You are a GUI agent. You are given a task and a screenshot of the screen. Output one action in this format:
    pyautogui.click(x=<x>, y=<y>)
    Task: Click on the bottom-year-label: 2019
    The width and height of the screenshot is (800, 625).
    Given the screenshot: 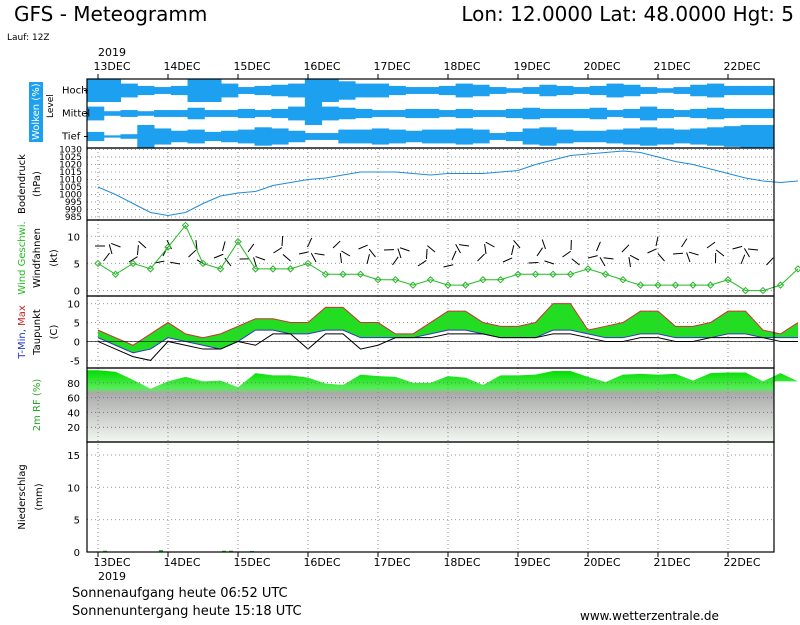 What is the action you would take?
    pyautogui.click(x=112, y=576)
    